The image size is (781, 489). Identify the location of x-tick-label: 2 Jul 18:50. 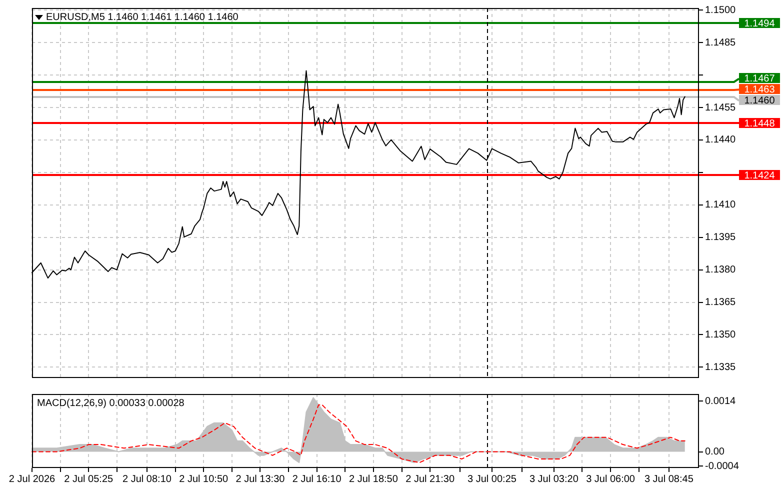
(373, 479).